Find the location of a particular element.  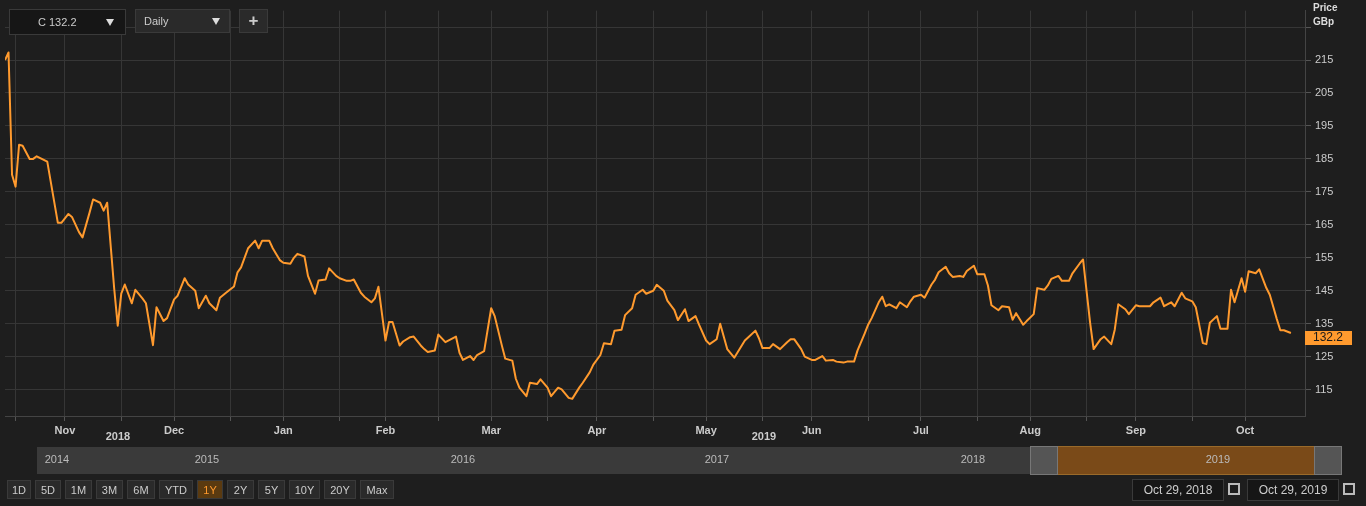

text: 2015 is located at coordinates (207, 459).